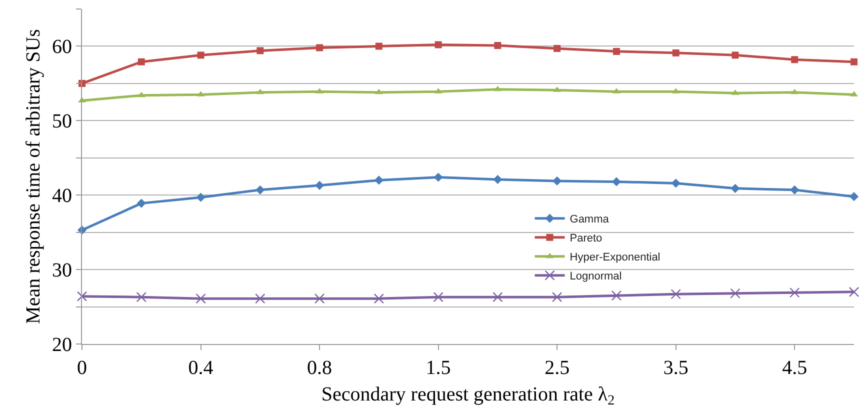  Describe the element at coordinates (319, 368) in the screenshot. I see `x-tick-label: 0.8` at that location.